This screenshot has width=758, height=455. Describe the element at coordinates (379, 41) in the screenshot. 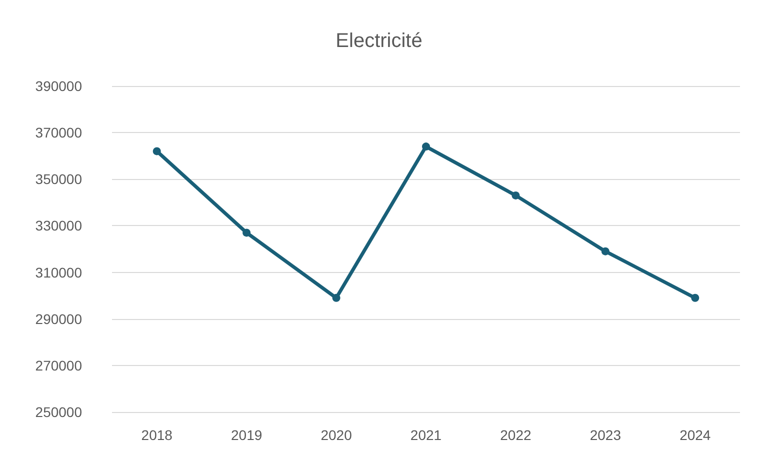

I see `chart-title: Electricité` at that location.